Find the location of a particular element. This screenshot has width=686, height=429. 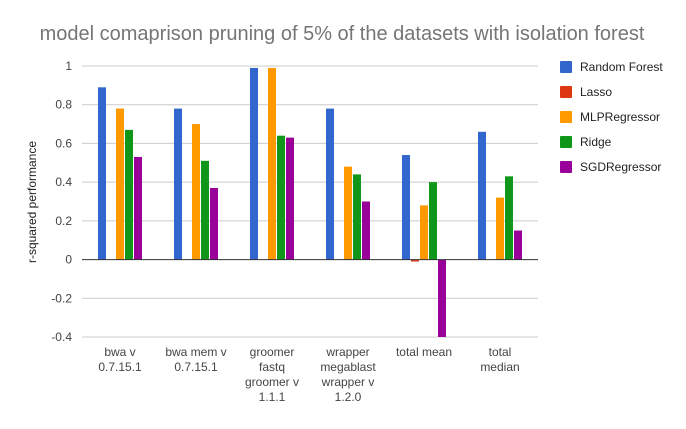

legend-label: Lasso is located at coordinates (596, 92).